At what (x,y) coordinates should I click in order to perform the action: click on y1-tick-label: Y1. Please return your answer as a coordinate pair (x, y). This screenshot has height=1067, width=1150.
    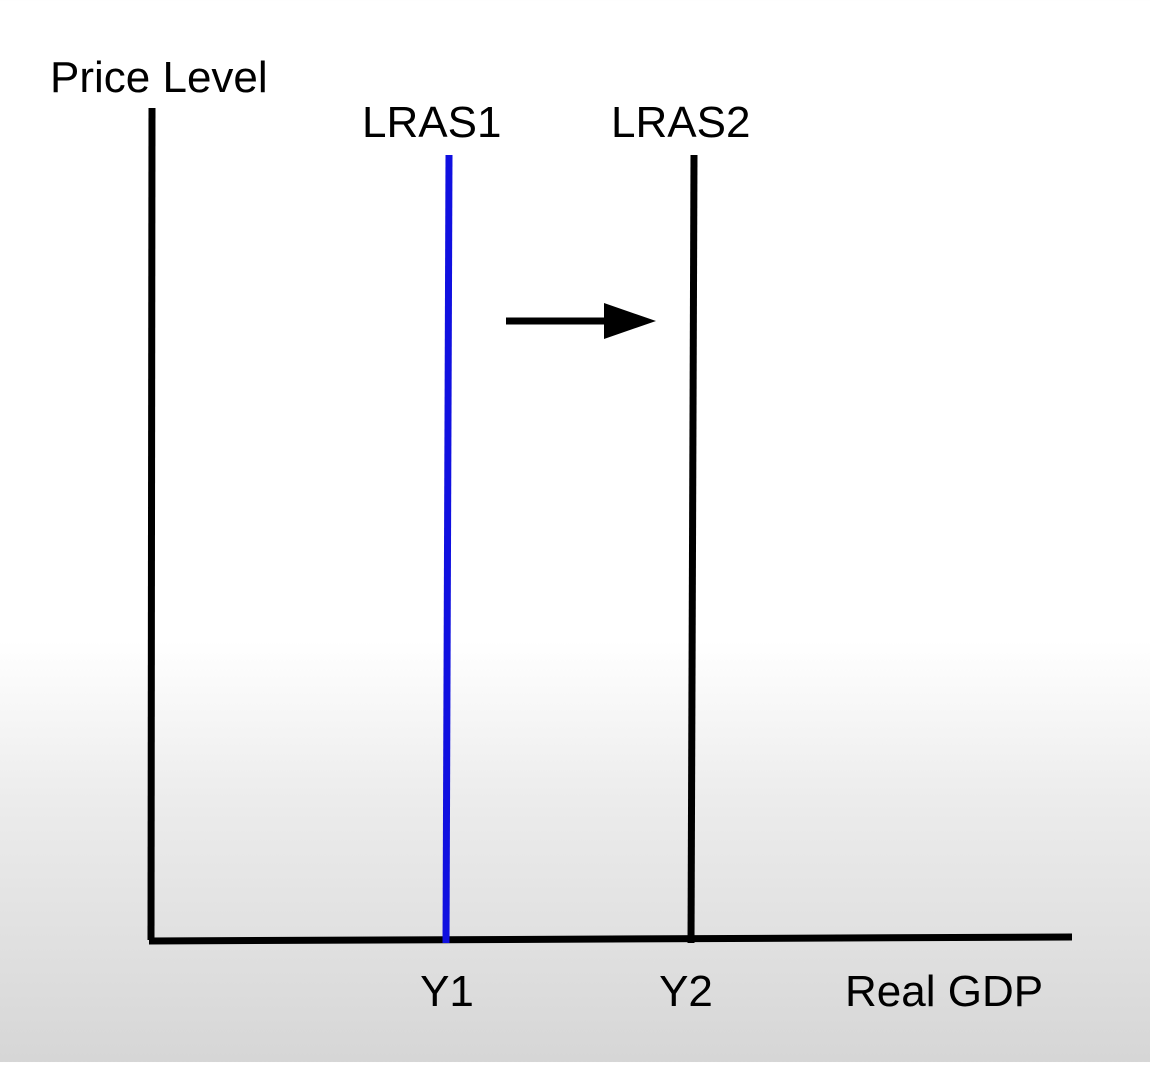
    Looking at the image, I should click on (447, 991).